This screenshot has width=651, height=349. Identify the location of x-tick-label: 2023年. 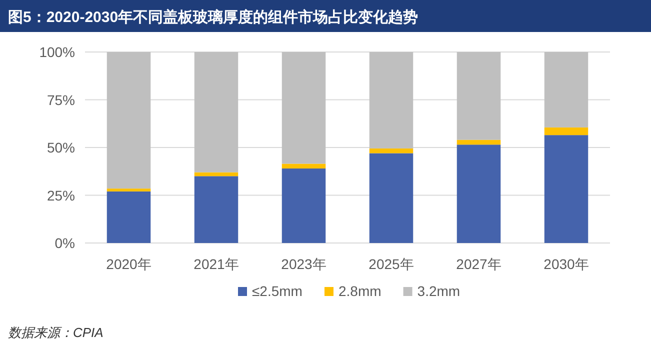
(303, 264).